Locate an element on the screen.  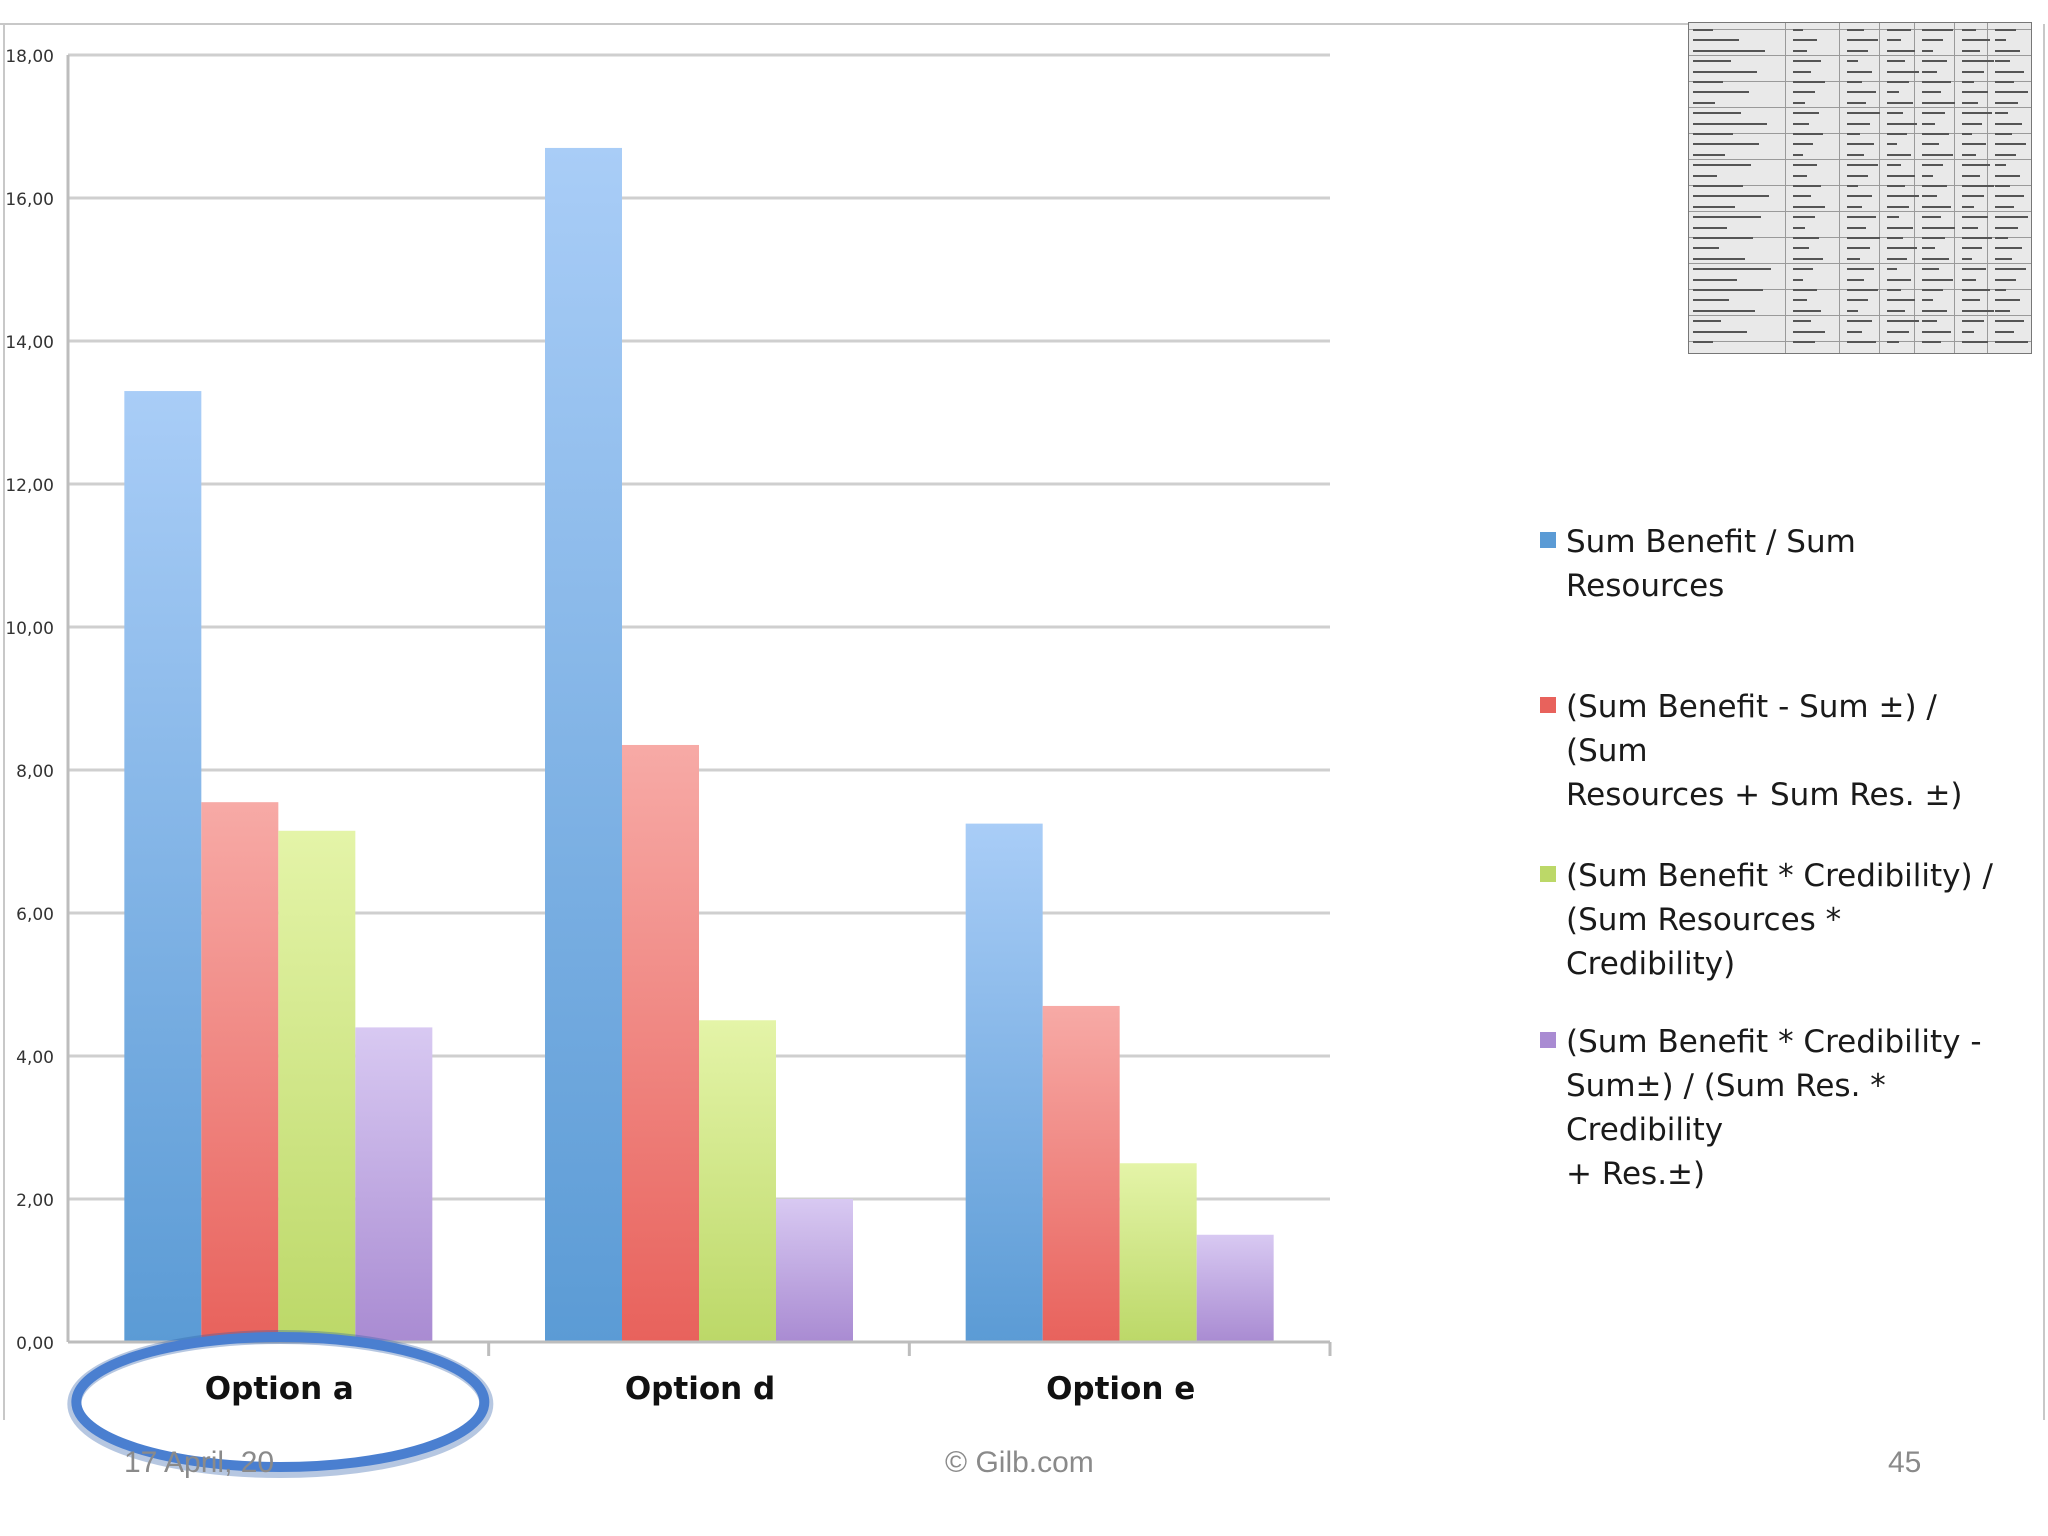
legend-label-line: (Sum Benefit - Sum ±) / (Sum is located at coordinates (1751, 729).